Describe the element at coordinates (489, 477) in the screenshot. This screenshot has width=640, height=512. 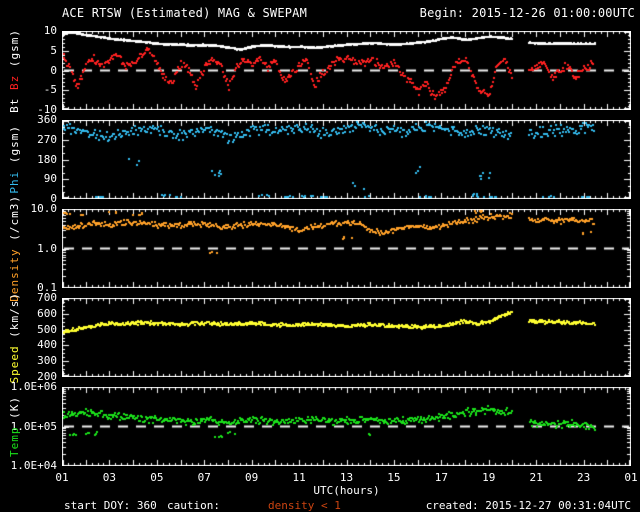
I see `x-tick-label: 19` at that location.